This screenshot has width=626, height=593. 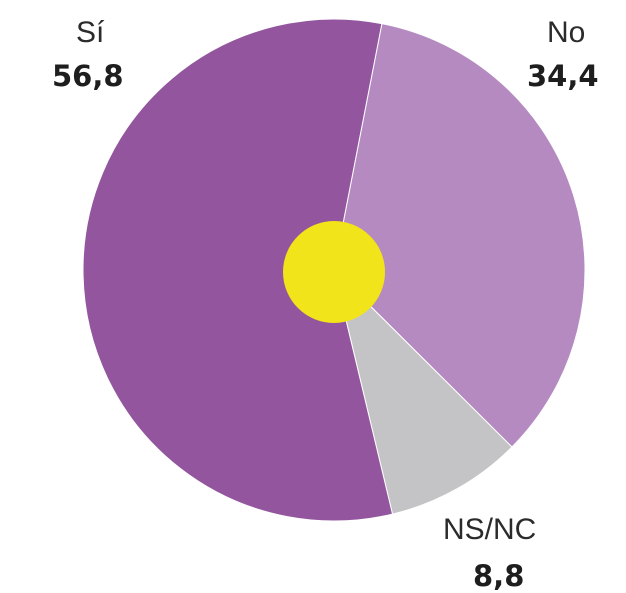 What do you see at coordinates (499, 576) in the screenshot?
I see `label-nsnc-value: 8,8` at bounding box center [499, 576].